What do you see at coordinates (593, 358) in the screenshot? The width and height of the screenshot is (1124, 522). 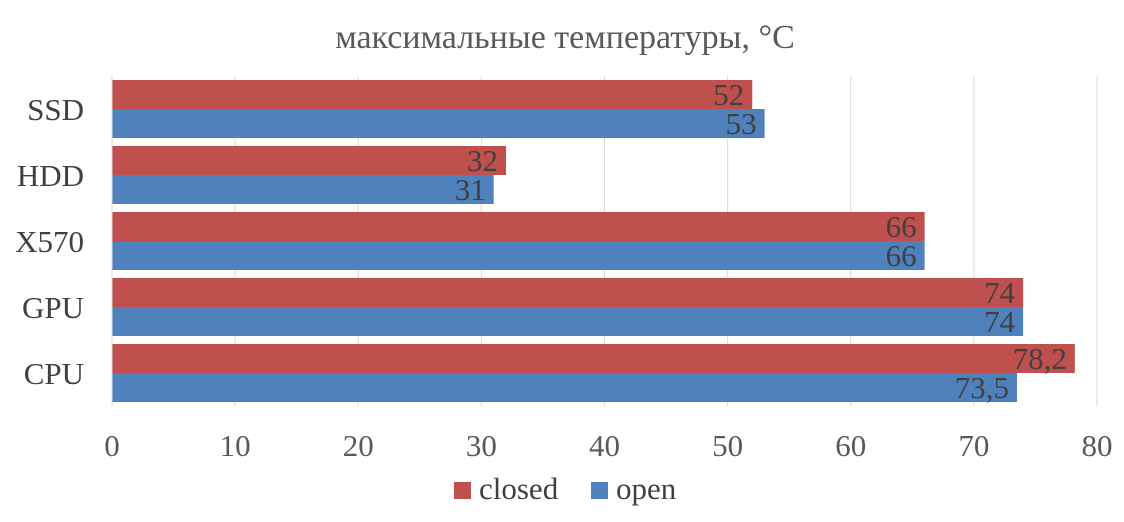 I see `bar-closed-cpu` at bounding box center [593, 358].